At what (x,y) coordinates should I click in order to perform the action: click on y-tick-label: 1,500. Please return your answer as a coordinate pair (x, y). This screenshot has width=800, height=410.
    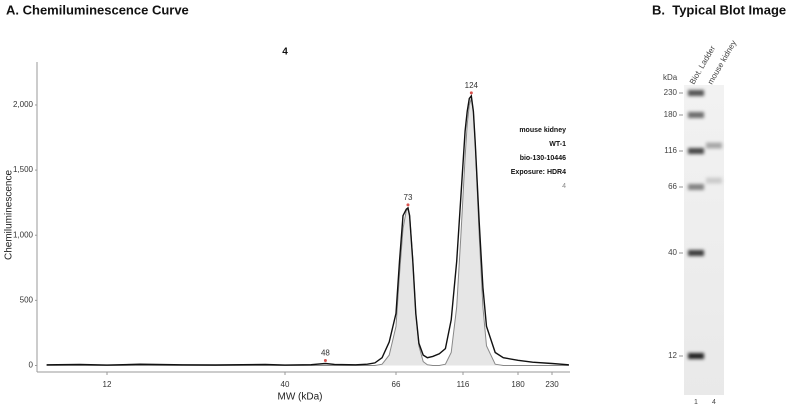
    Looking at the image, I should click on (23, 169).